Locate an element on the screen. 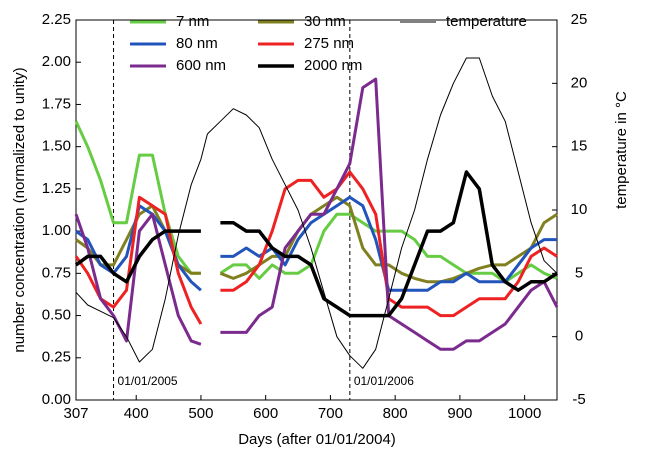  date-marker-label: 01/01/2005 is located at coordinates (148, 381).